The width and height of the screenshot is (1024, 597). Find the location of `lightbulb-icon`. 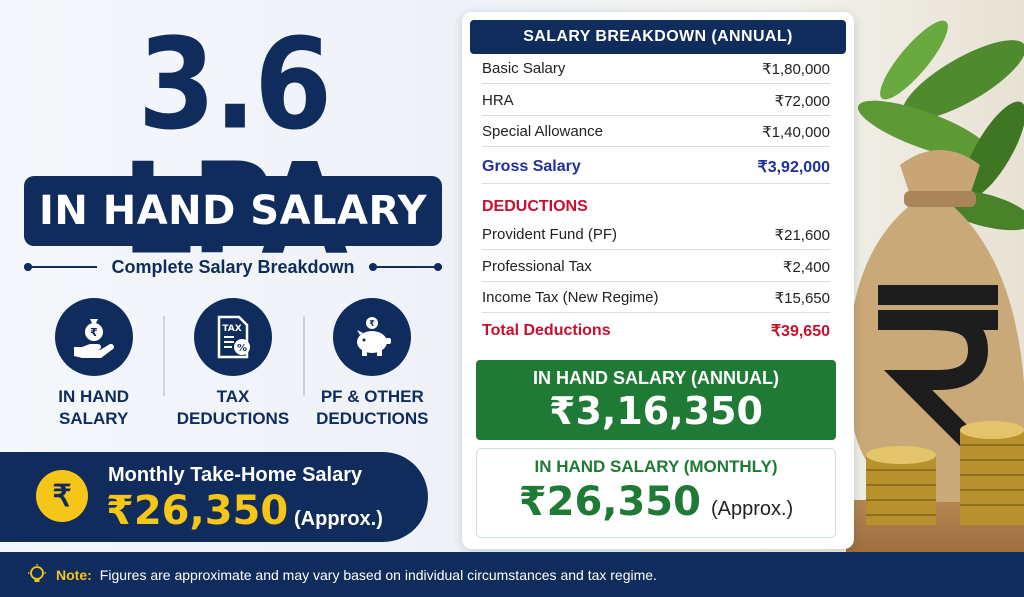

lightbulb-icon is located at coordinates (37, 572).